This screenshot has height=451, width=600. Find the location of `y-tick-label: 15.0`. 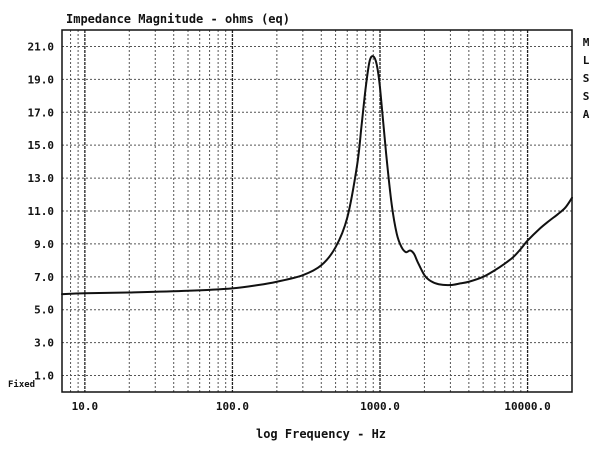

y-tick-label: 15.0 is located at coordinates (41, 145).